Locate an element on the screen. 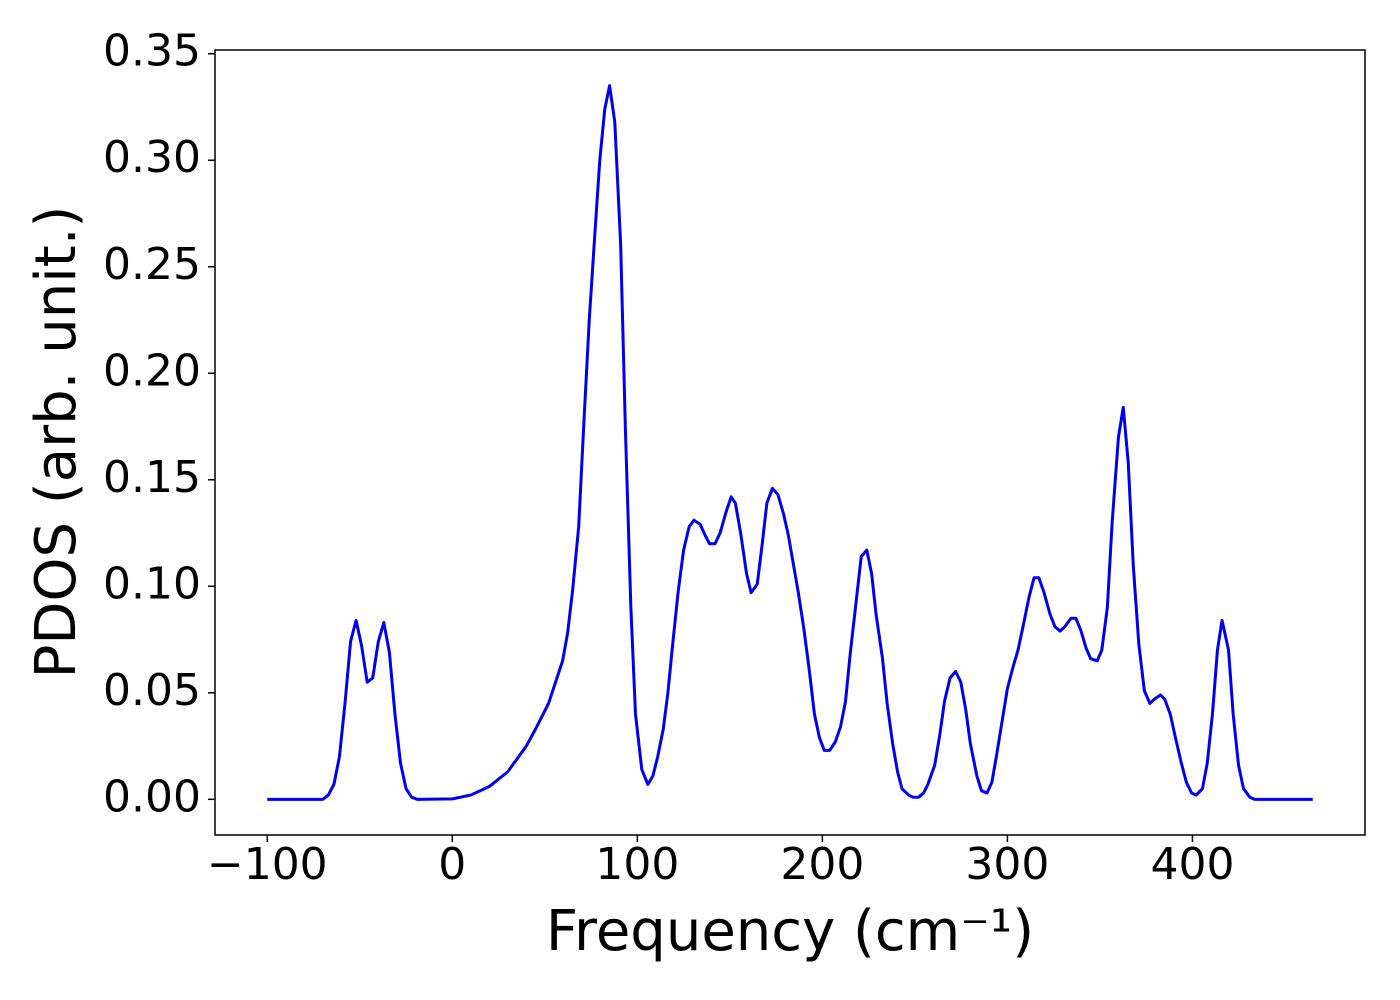 The image size is (1400, 1000). y-tick-label: 0.10 is located at coordinates (152, 583).